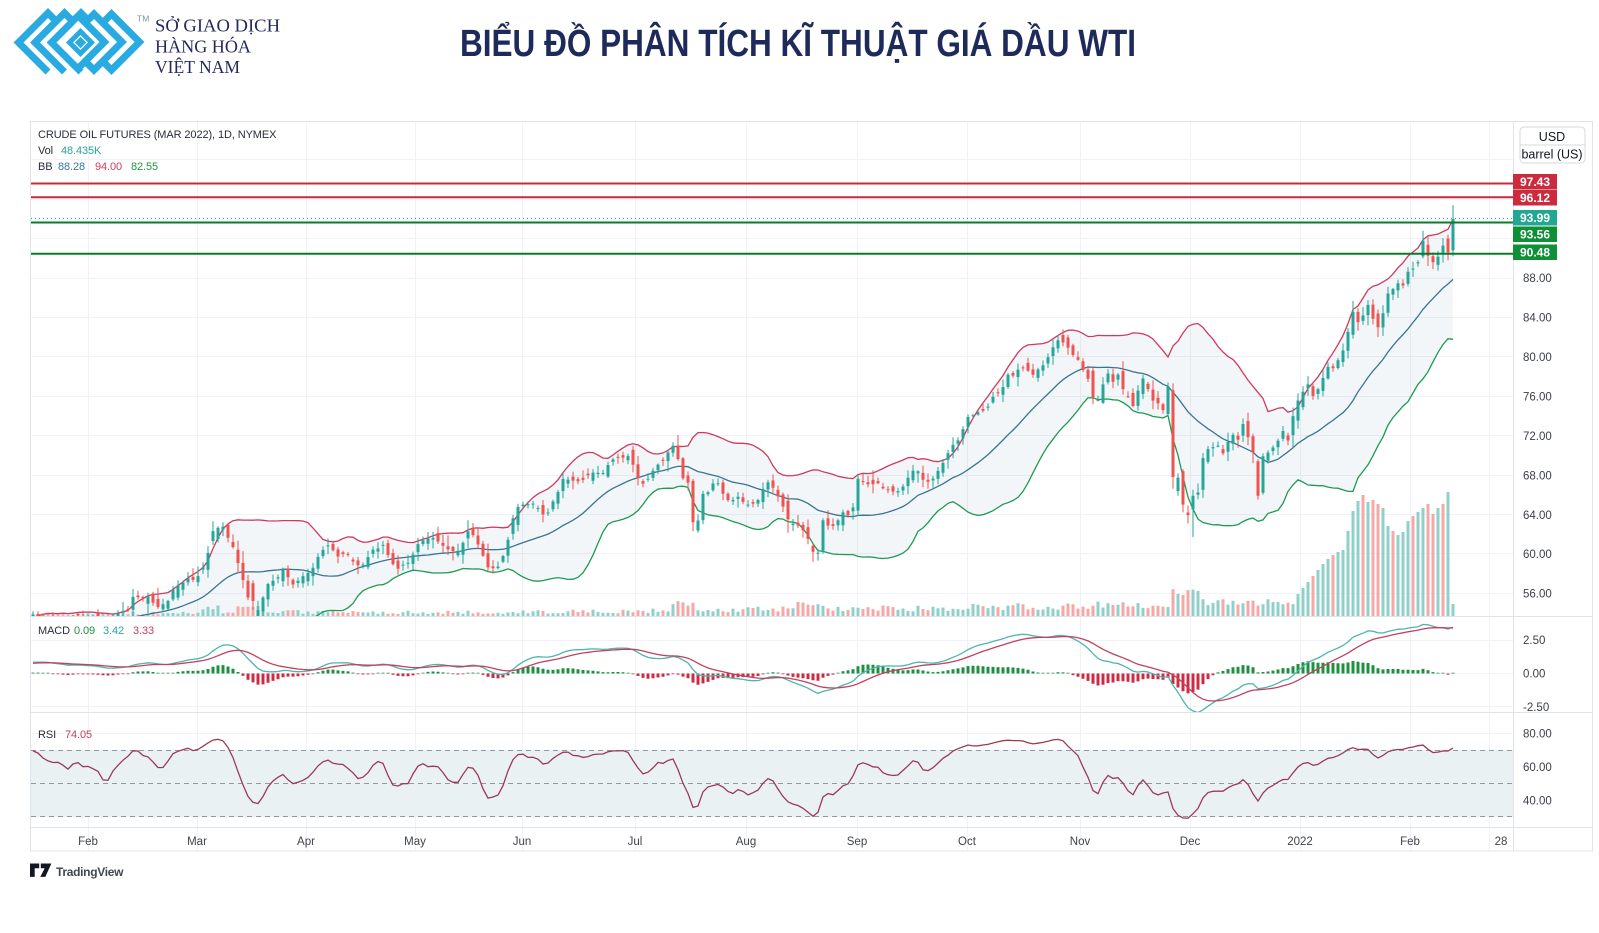 The width and height of the screenshot is (1599, 933). Describe the element at coordinates (217, 26) in the screenshot. I see `svg-text: SỞ GIAO DỊCH` at that location.